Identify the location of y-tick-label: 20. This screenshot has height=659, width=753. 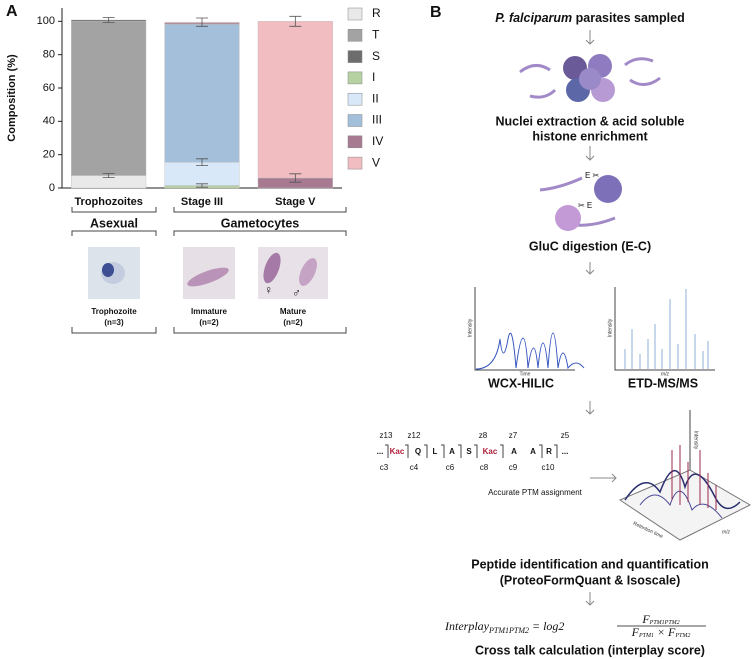
(49, 155).